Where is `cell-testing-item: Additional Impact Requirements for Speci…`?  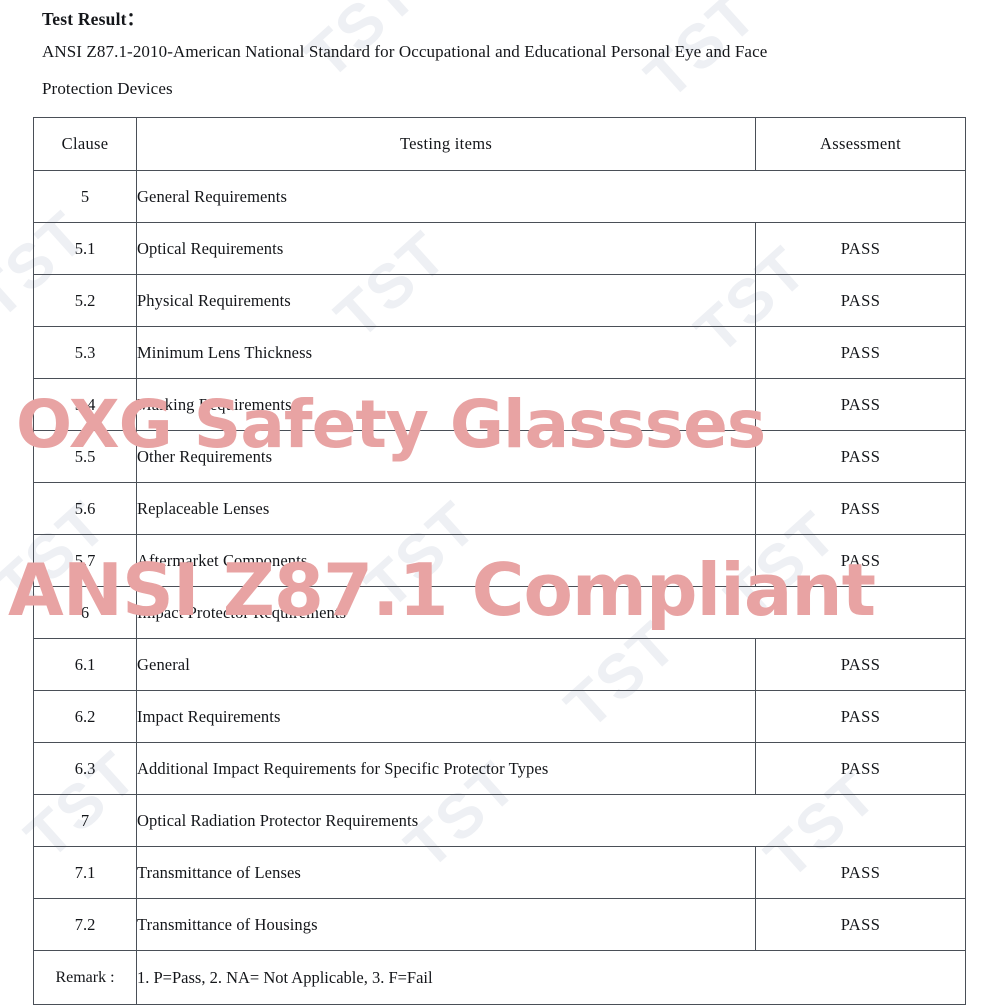
cell-testing-item: Additional Impact Requirements for Speci… is located at coordinates (446, 768).